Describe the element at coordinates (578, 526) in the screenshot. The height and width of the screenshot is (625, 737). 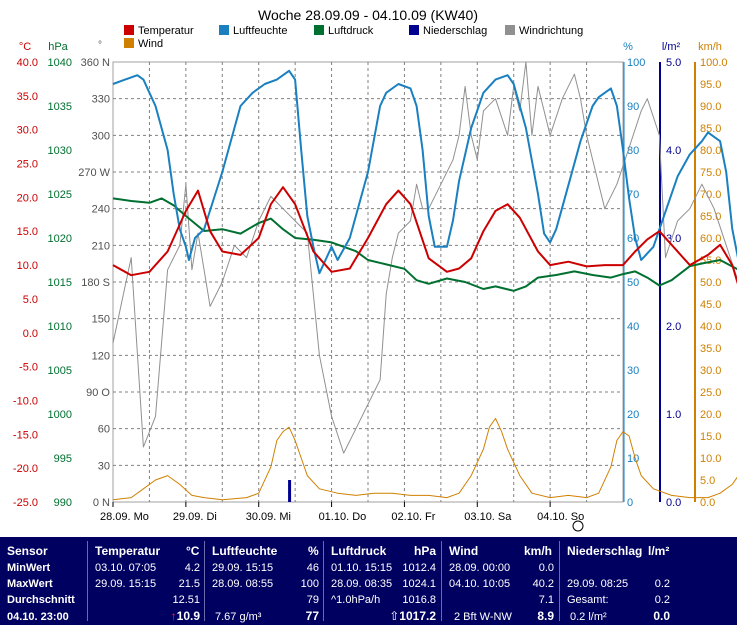
I see `clock-icon` at that location.